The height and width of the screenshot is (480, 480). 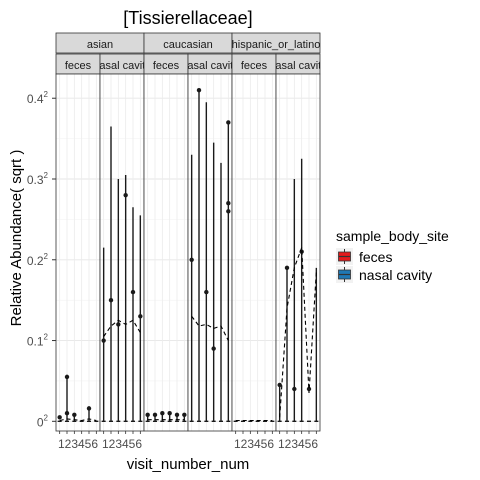 What do you see at coordinates (188, 464) in the screenshot?
I see `x-axis-title: visit_number_num` at bounding box center [188, 464].